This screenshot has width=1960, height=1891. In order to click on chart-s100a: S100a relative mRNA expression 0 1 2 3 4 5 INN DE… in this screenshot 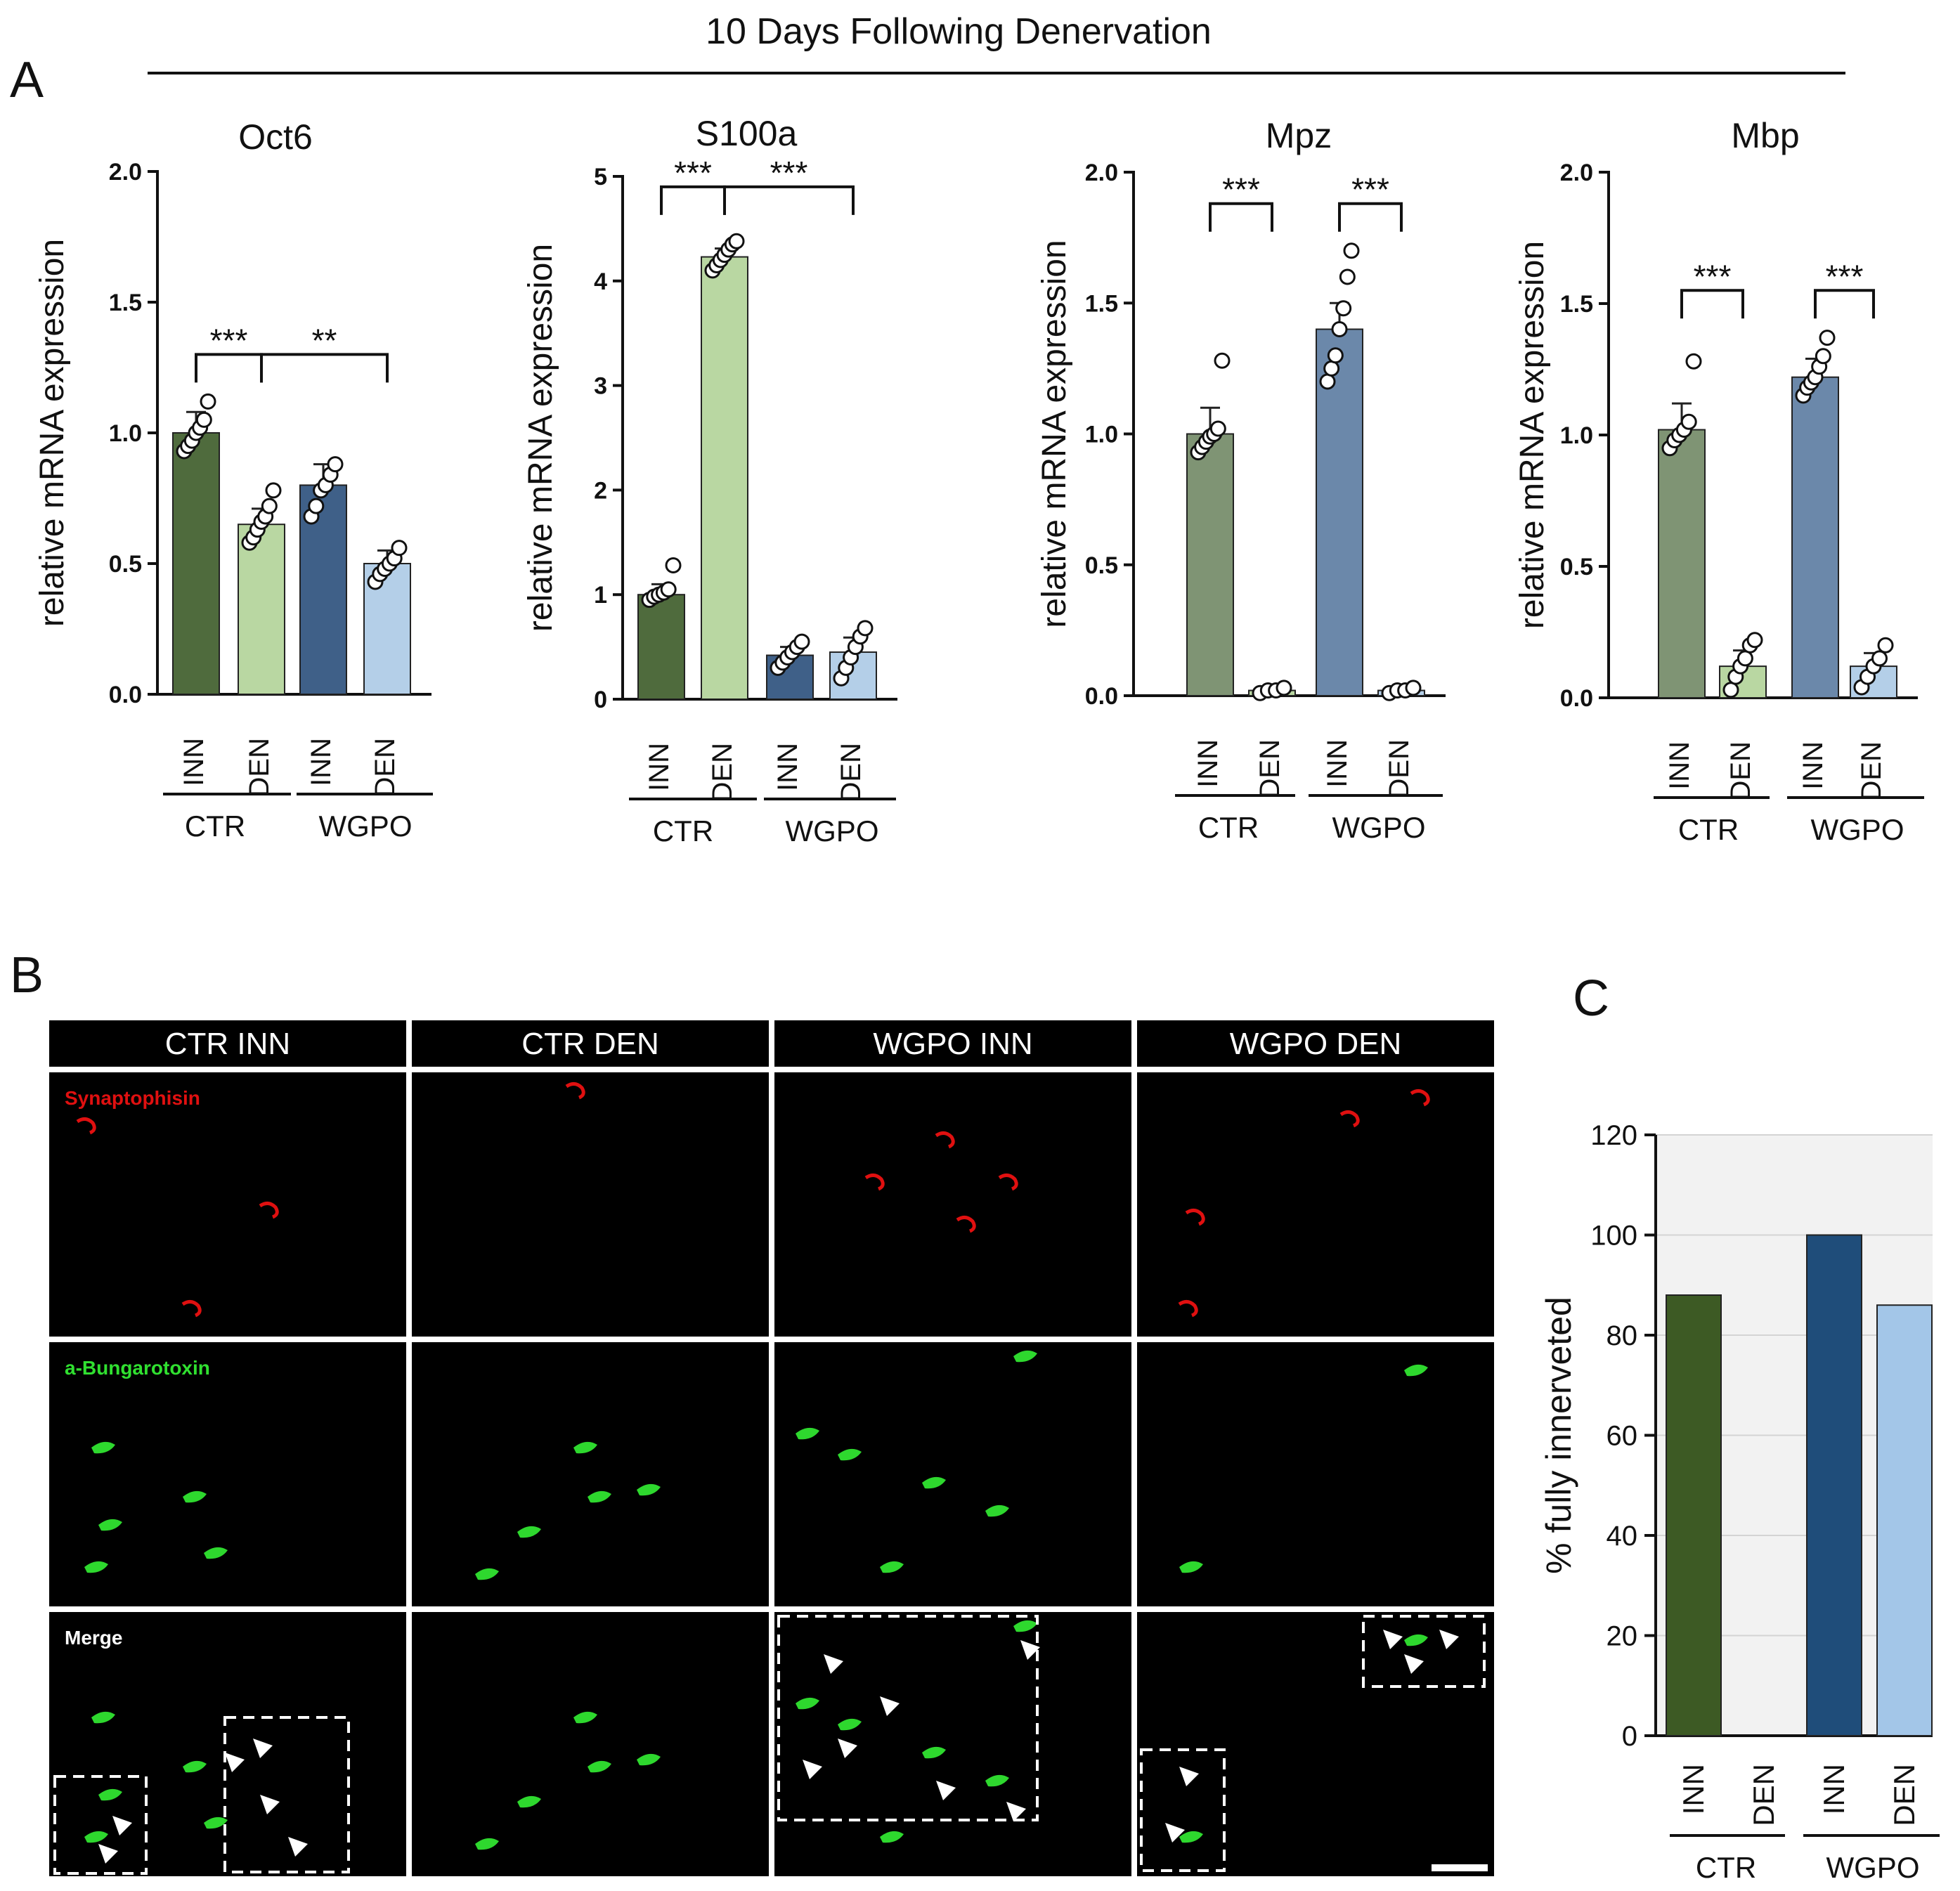, I will do `click(710, 480)`.